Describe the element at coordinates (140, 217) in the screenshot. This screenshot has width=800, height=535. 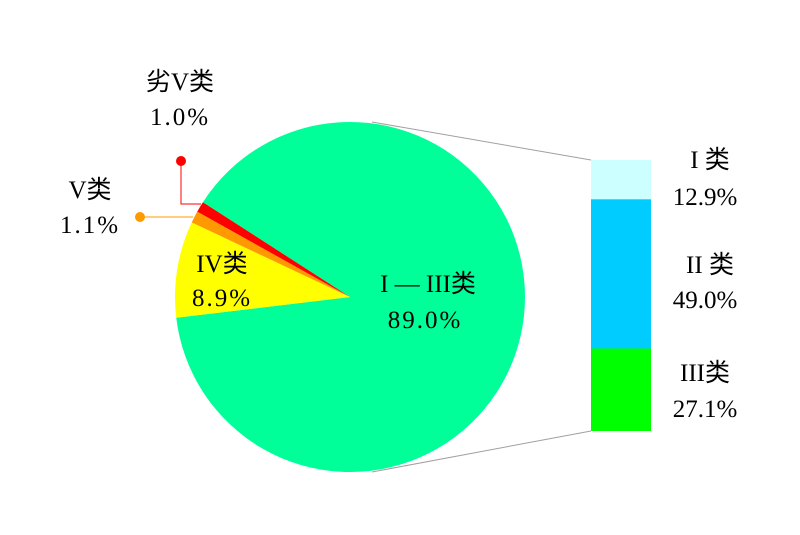
I see `leader-dot-v` at that location.